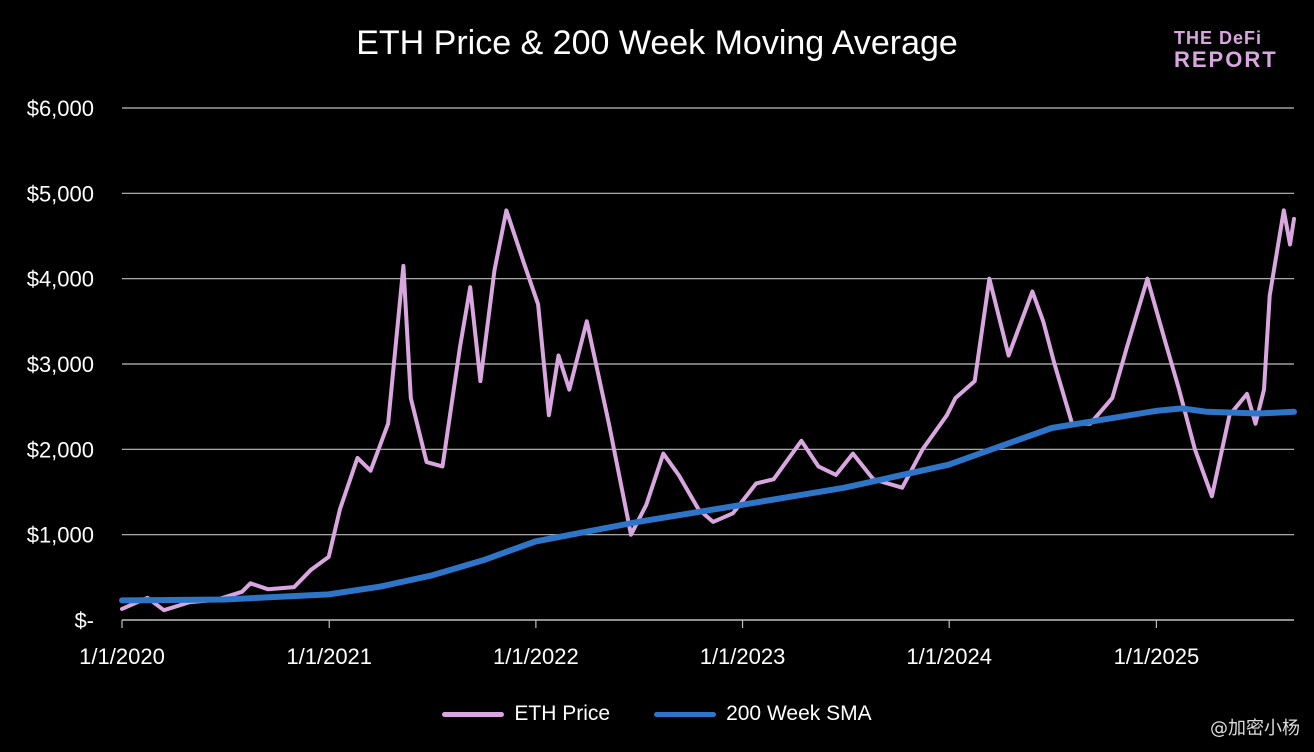 The width and height of the screenshot is (1314, 752). I want to click on y-tick-label: $1,000, so click(60, 535).